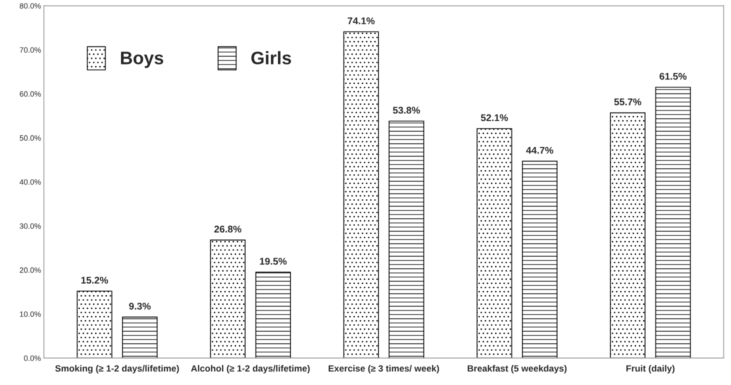 This screenshot has height=385, width=731. What do you see at coordinates (142, 60) in the screenshot?
I see `legend-label: Boys` at bounding box center [142, 60].